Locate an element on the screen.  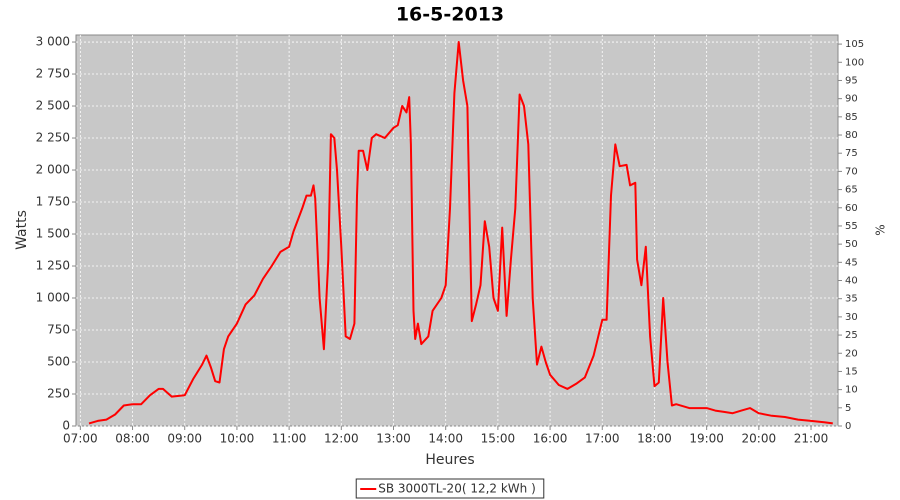
y-tick-label: 750 is located at coordinates (58, 330).